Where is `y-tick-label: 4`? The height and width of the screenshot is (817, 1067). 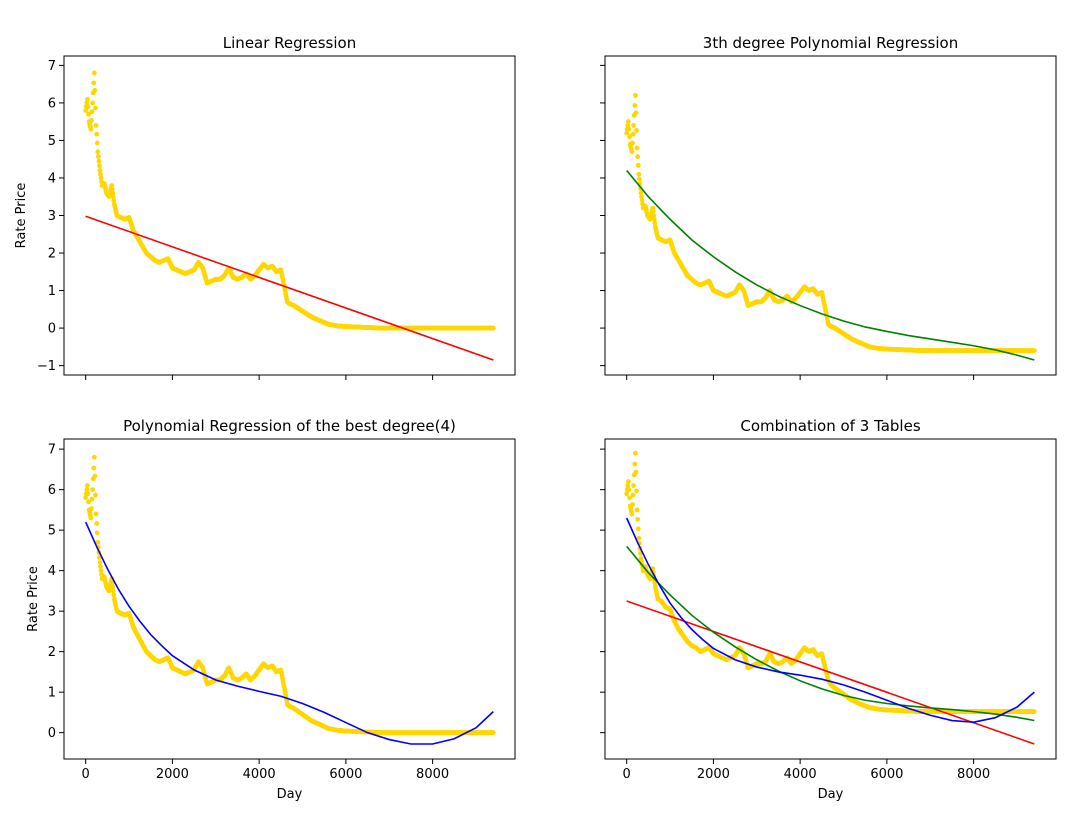
y-tick-label: 4 is located at coordinates (52, 178).